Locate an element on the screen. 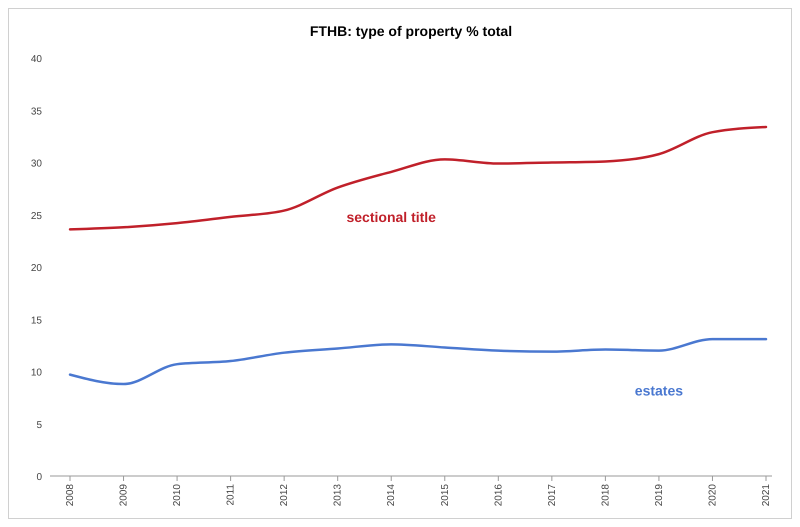 The height and width of the screenshot is (527, 800). x-tick-label: 2015 is located at coordinates (445, 495).